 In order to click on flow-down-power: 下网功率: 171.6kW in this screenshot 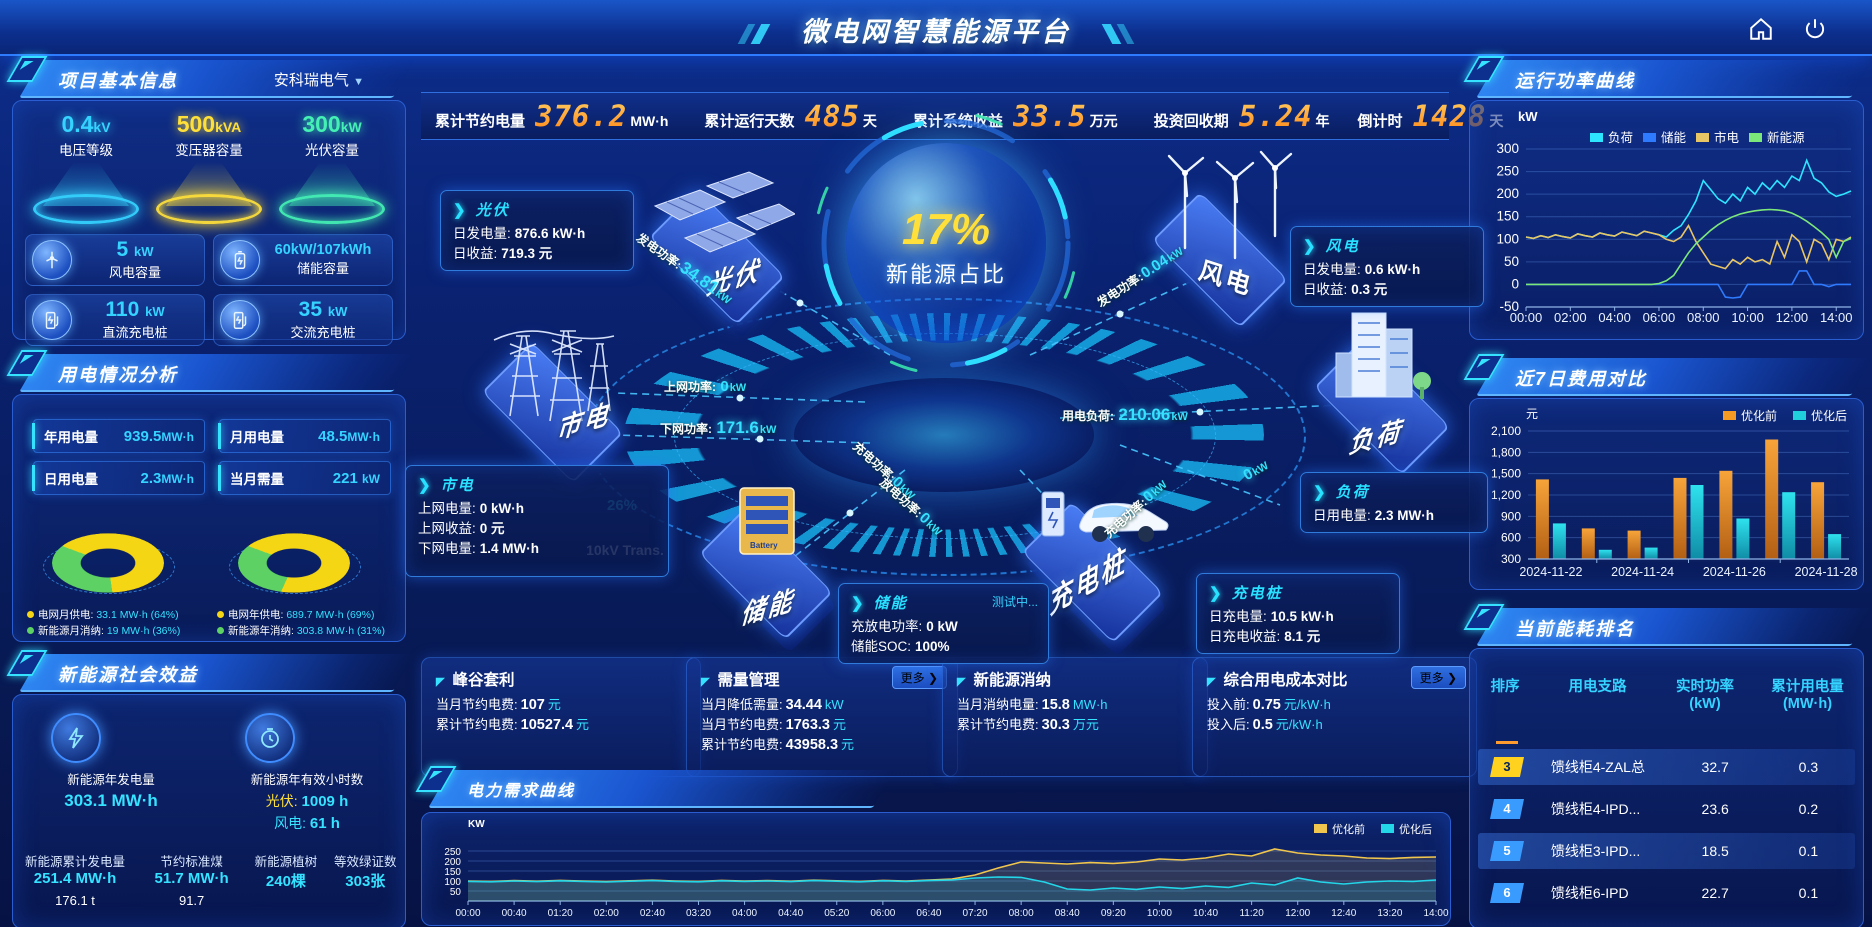, I will do `click(718, 427)`.